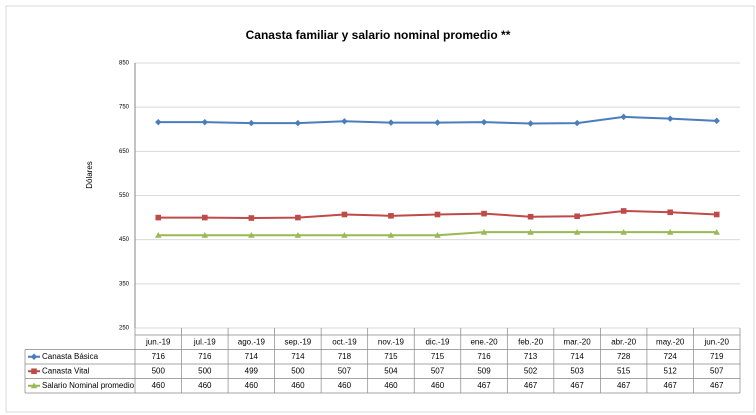 The width and height of the screenshot is (756, 415). Describe the element at coordinates (298, 341) in the screenshot. I see `x-tick-label: sep.-19` at that location.